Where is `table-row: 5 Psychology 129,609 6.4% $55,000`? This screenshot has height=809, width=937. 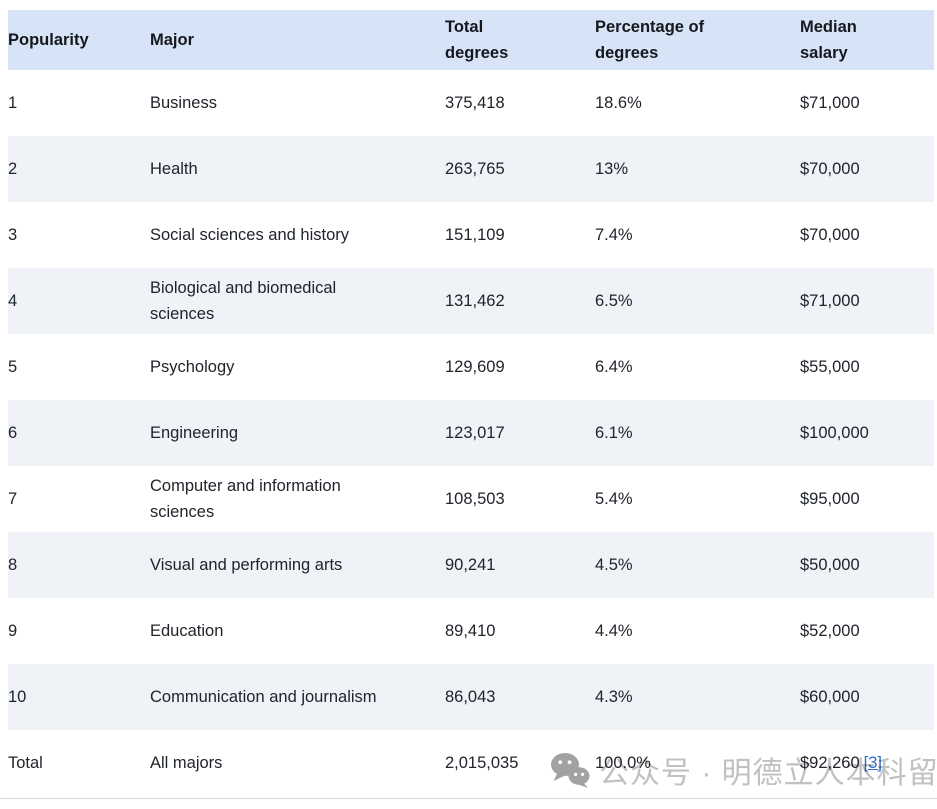
table-row: 5 Psychology 129,609 6.4% $55,000 is located at coordinates (471, 367).